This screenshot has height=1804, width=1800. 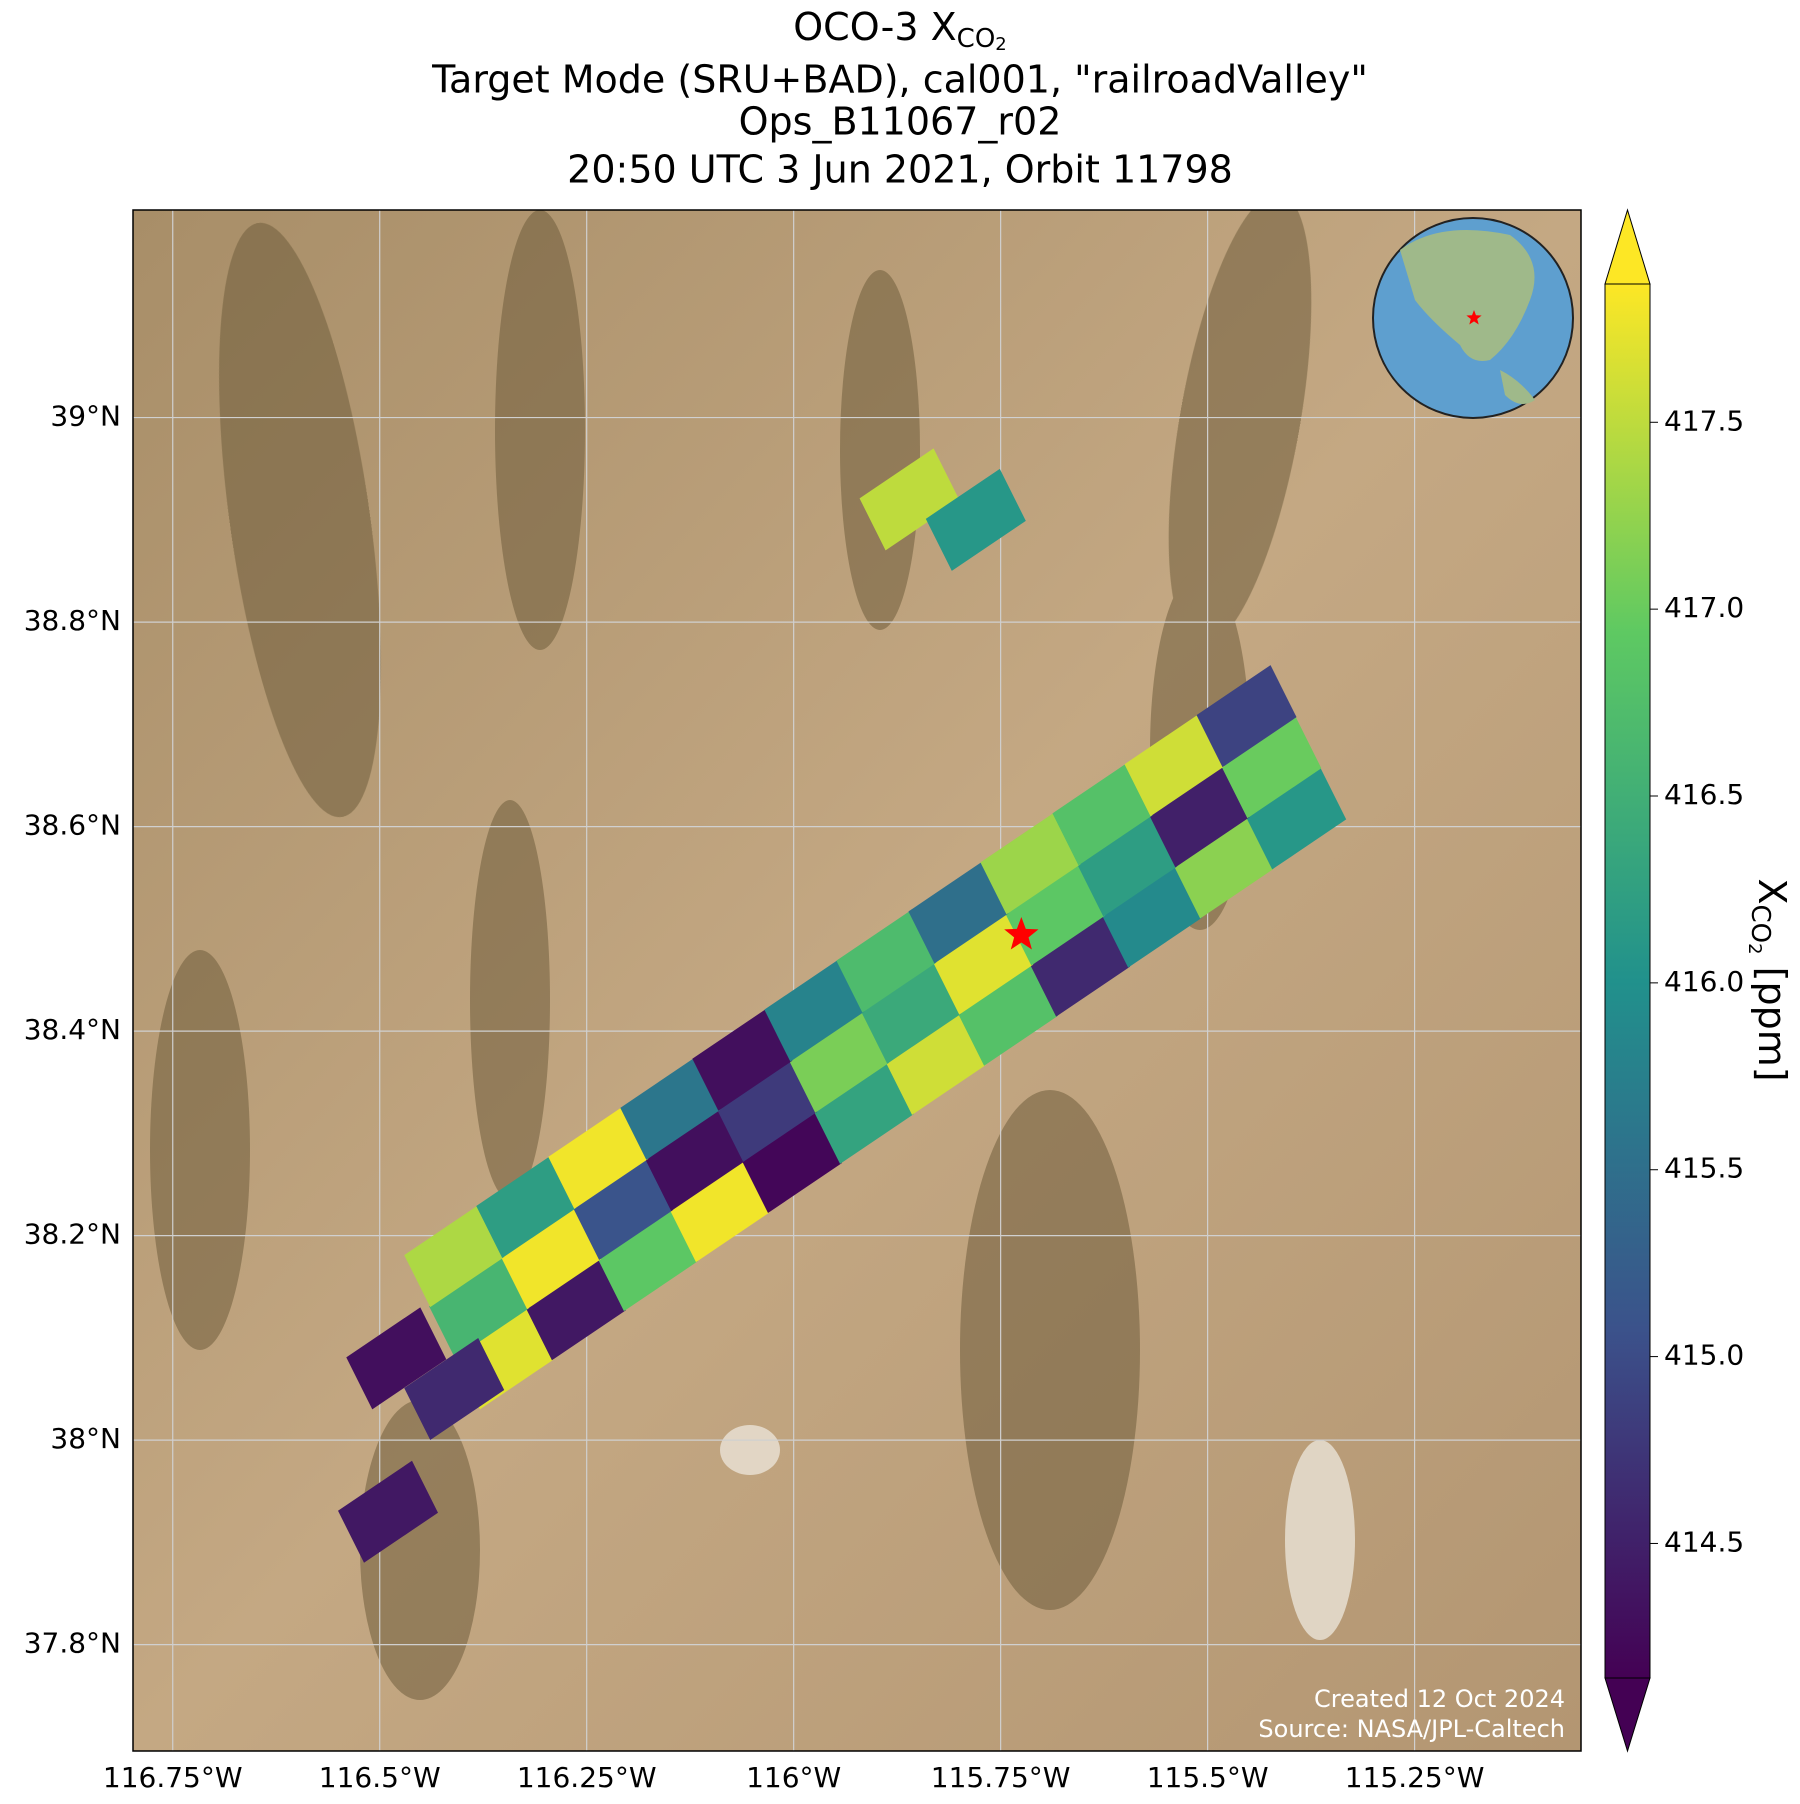 I want to click on x-tick-label: 115.75°W, so click(x=1001, y=1777).